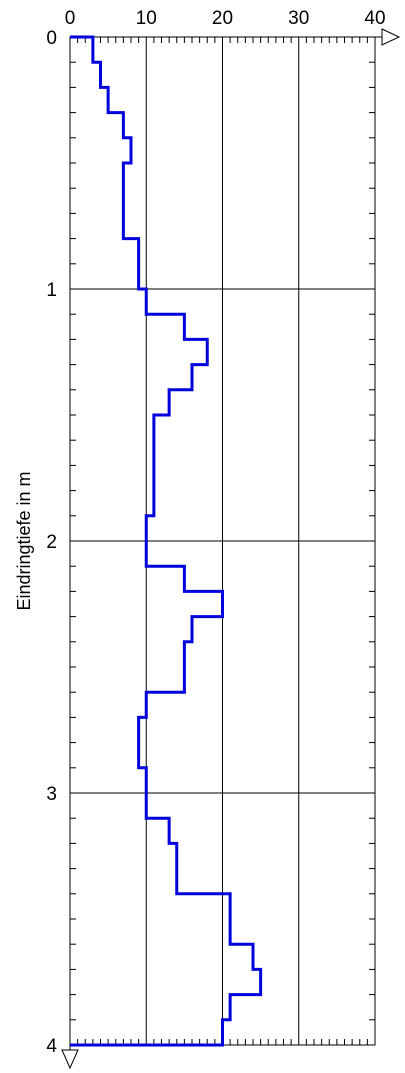  What do you see at coordinates (146, 18) in the screenshot?
I see `x-tick-label: 10` at bounding box center [146, 18].